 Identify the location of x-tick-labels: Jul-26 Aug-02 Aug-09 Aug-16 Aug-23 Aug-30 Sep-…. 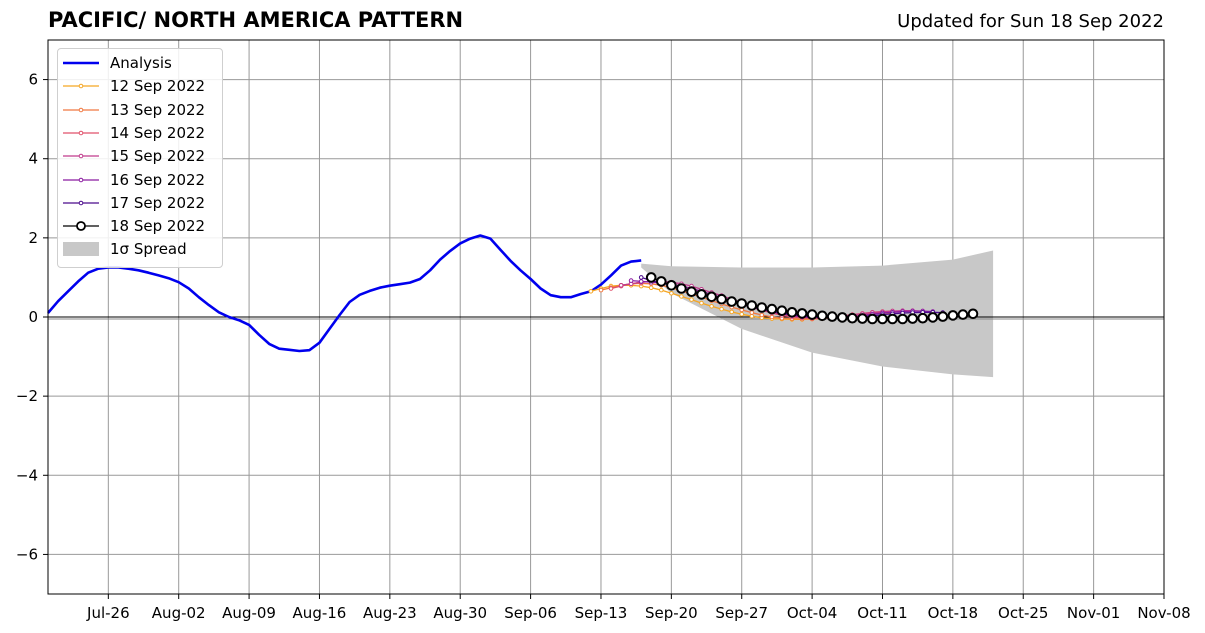
(638, 608).